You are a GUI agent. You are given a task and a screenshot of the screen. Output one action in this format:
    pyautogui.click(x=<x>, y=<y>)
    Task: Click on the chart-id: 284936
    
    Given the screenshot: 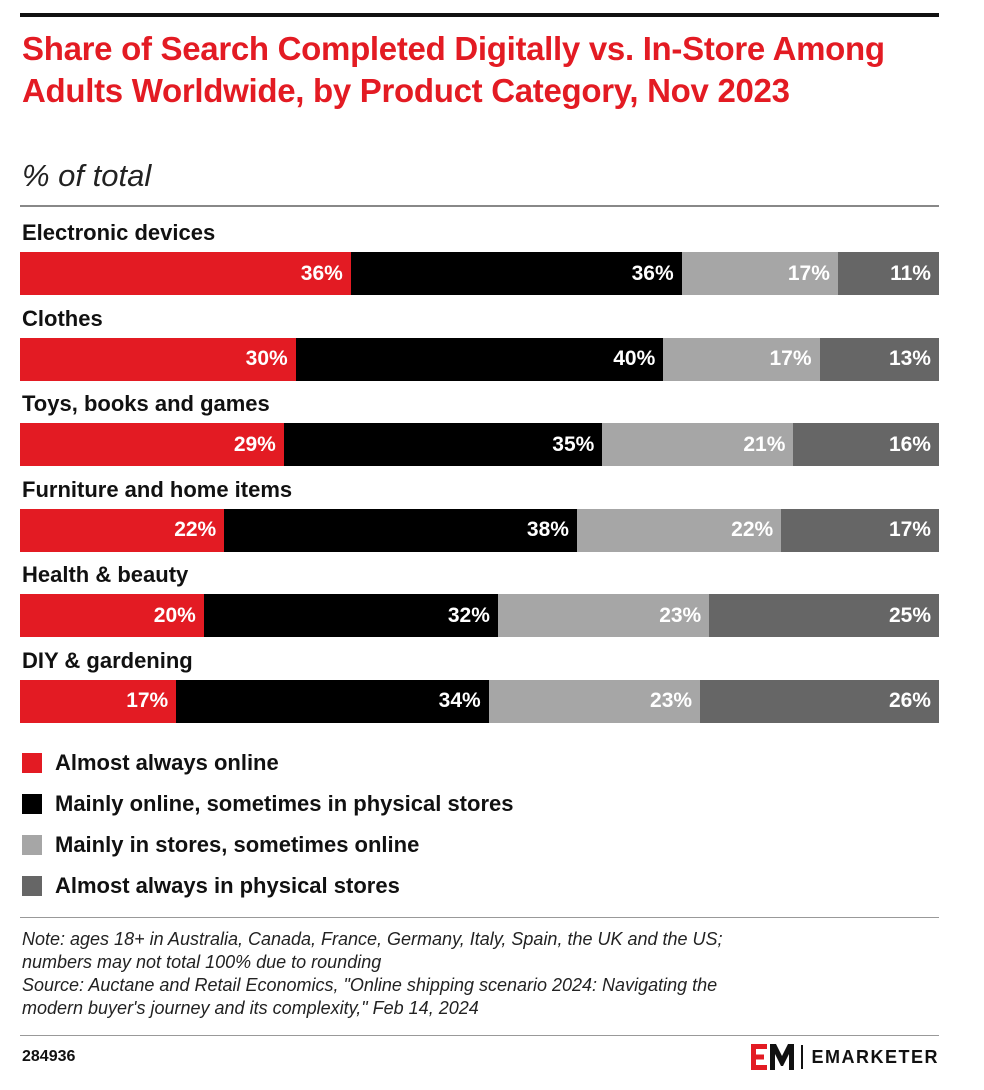 What is the action you would take?
    pyautogui.click(x=49, y=1056)
    